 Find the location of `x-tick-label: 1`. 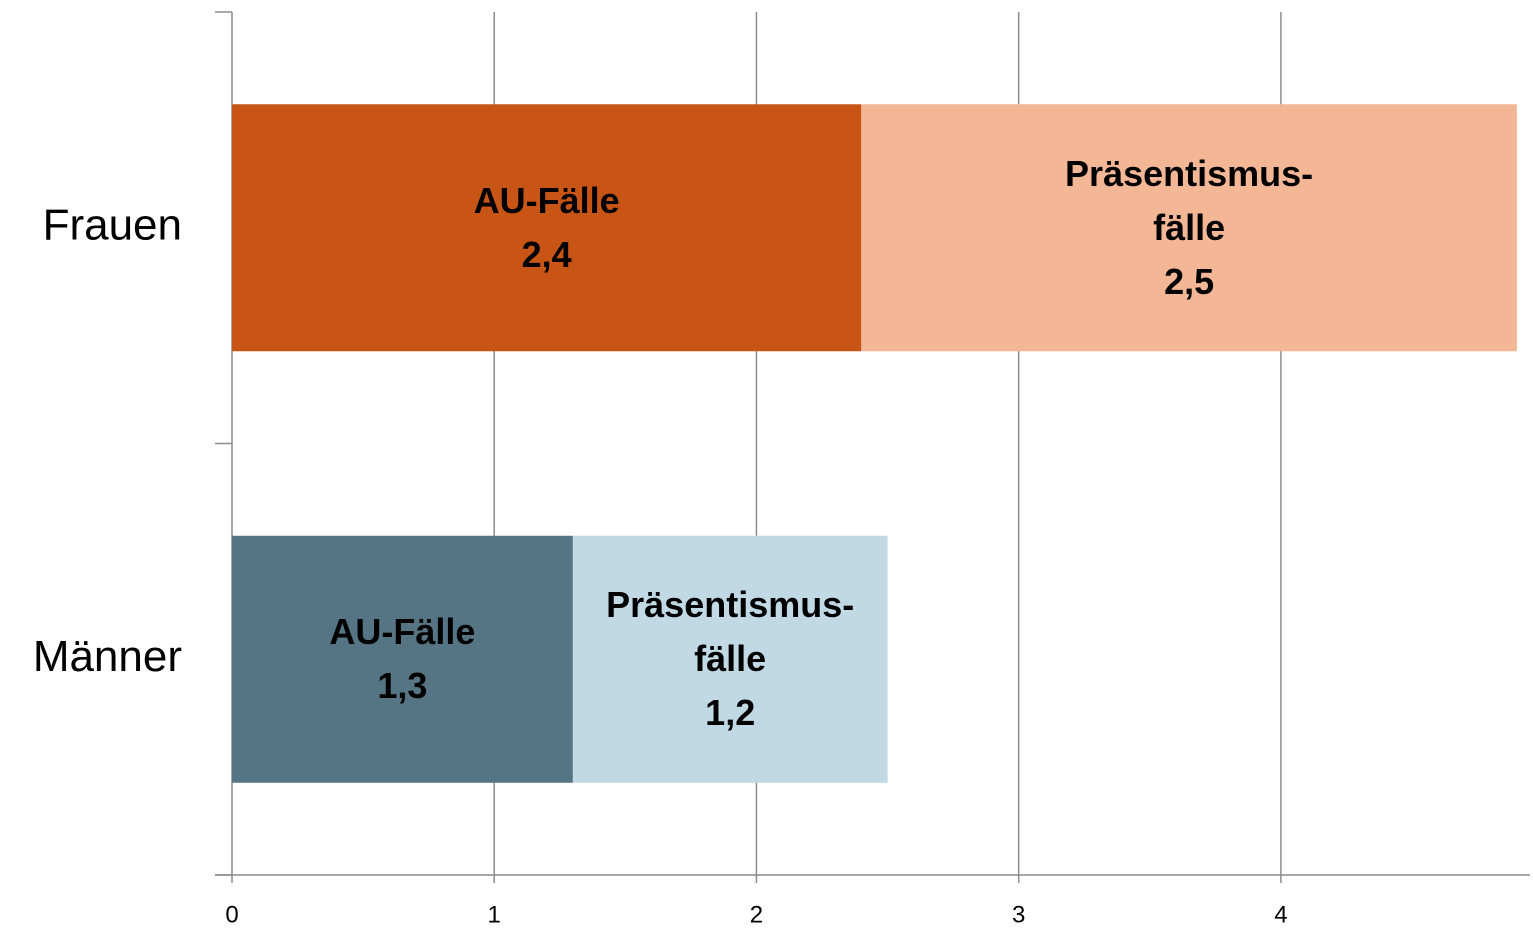

x-tick-label: 1 is located at coordinates (494, 914).